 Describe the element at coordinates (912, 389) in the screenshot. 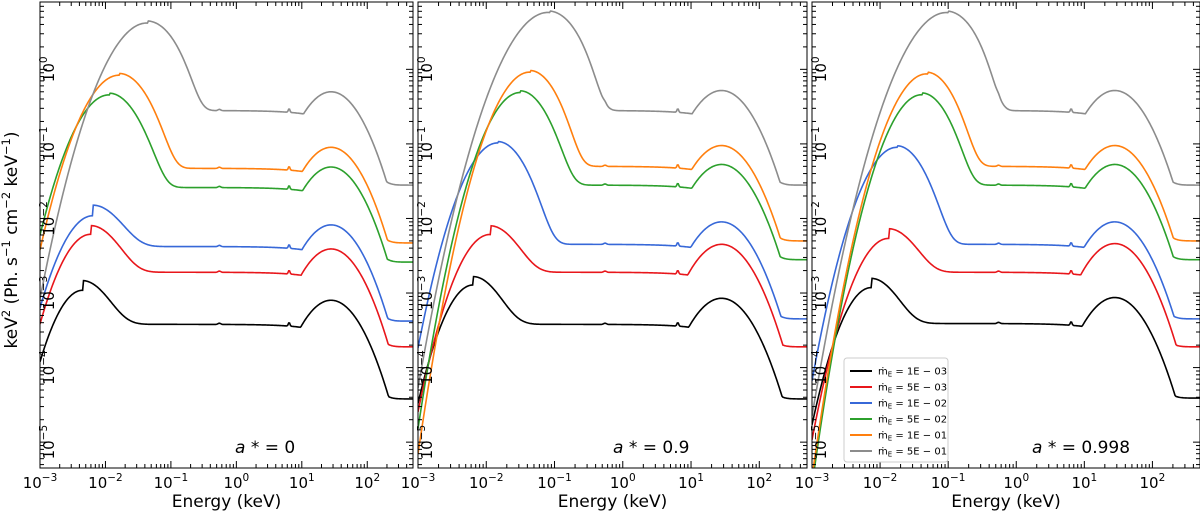

I see `legend-label: ṁE = 5E − 03` at that location.